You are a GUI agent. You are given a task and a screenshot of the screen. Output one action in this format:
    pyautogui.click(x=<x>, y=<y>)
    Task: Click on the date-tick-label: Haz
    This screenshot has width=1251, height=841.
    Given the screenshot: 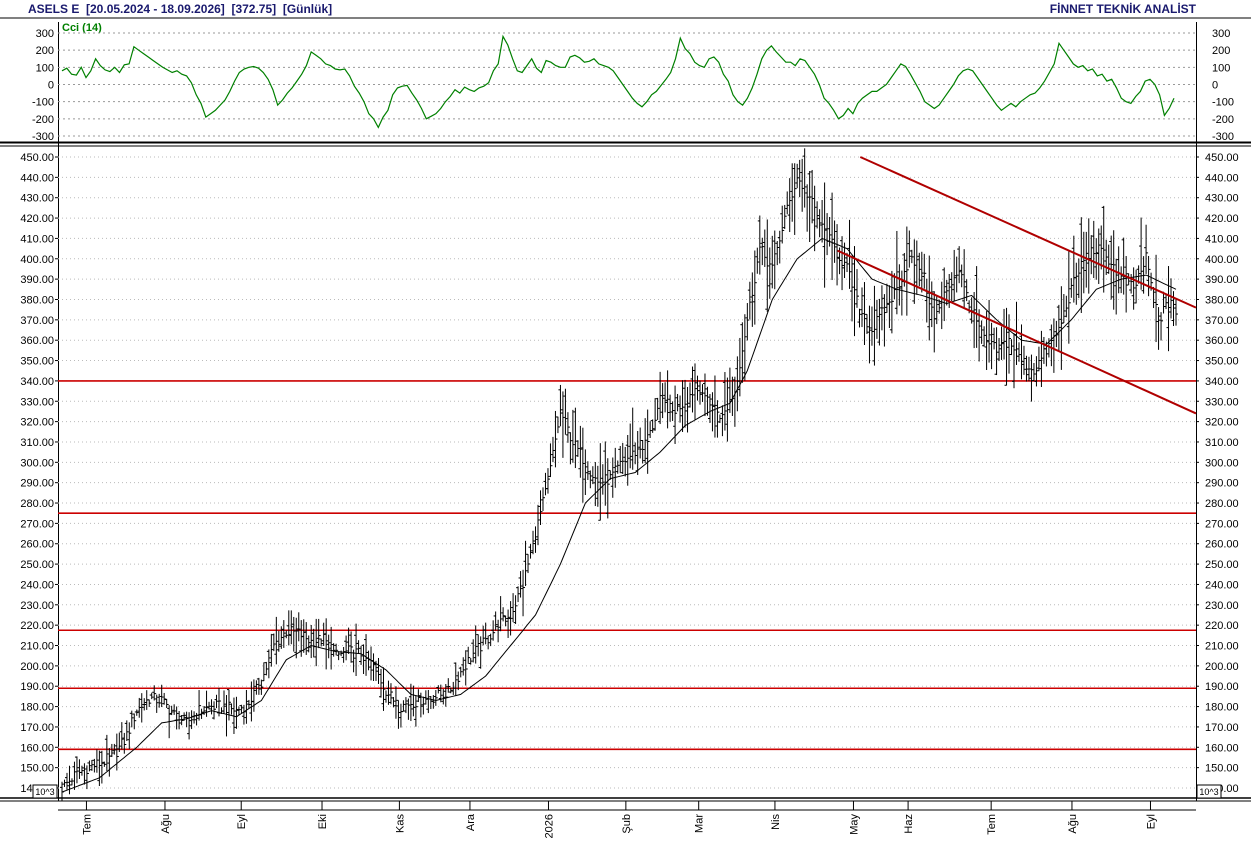 What is the action you would take?
    pyautogui.click(x=909, y=824)
    